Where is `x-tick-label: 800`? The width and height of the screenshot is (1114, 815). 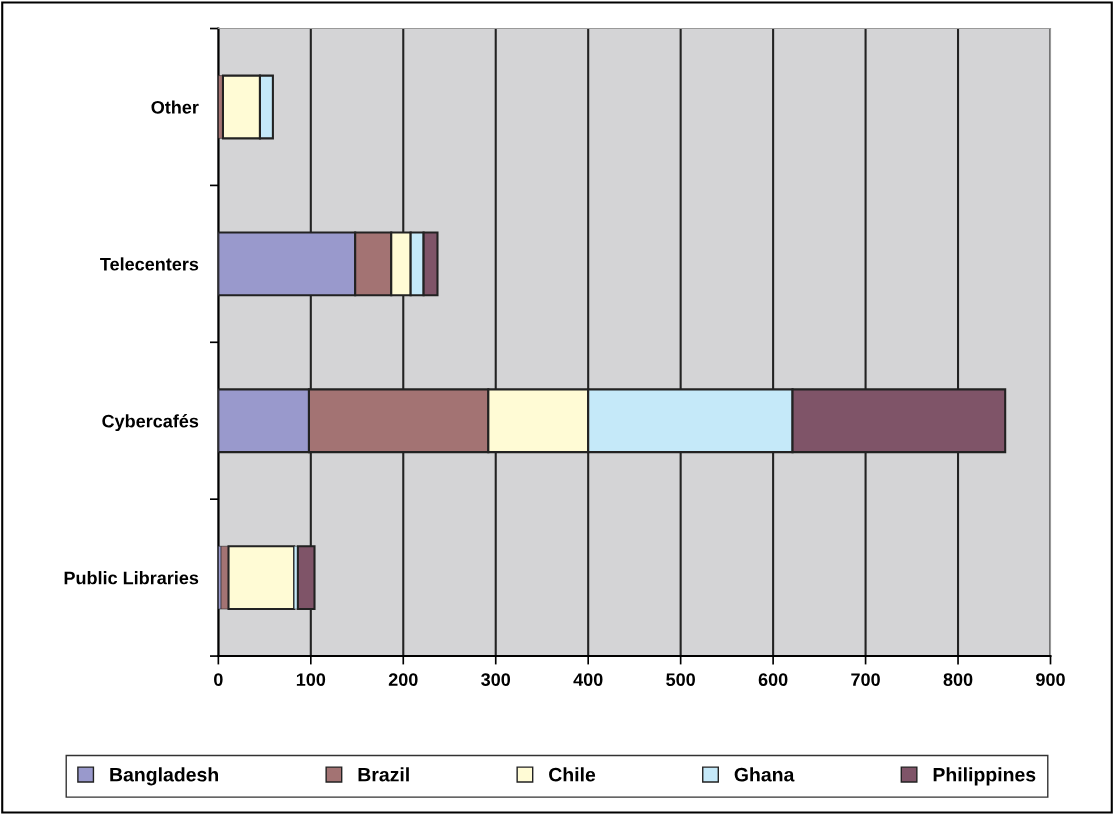
x-tick-label: 800 is located at coordinates (958, 679).